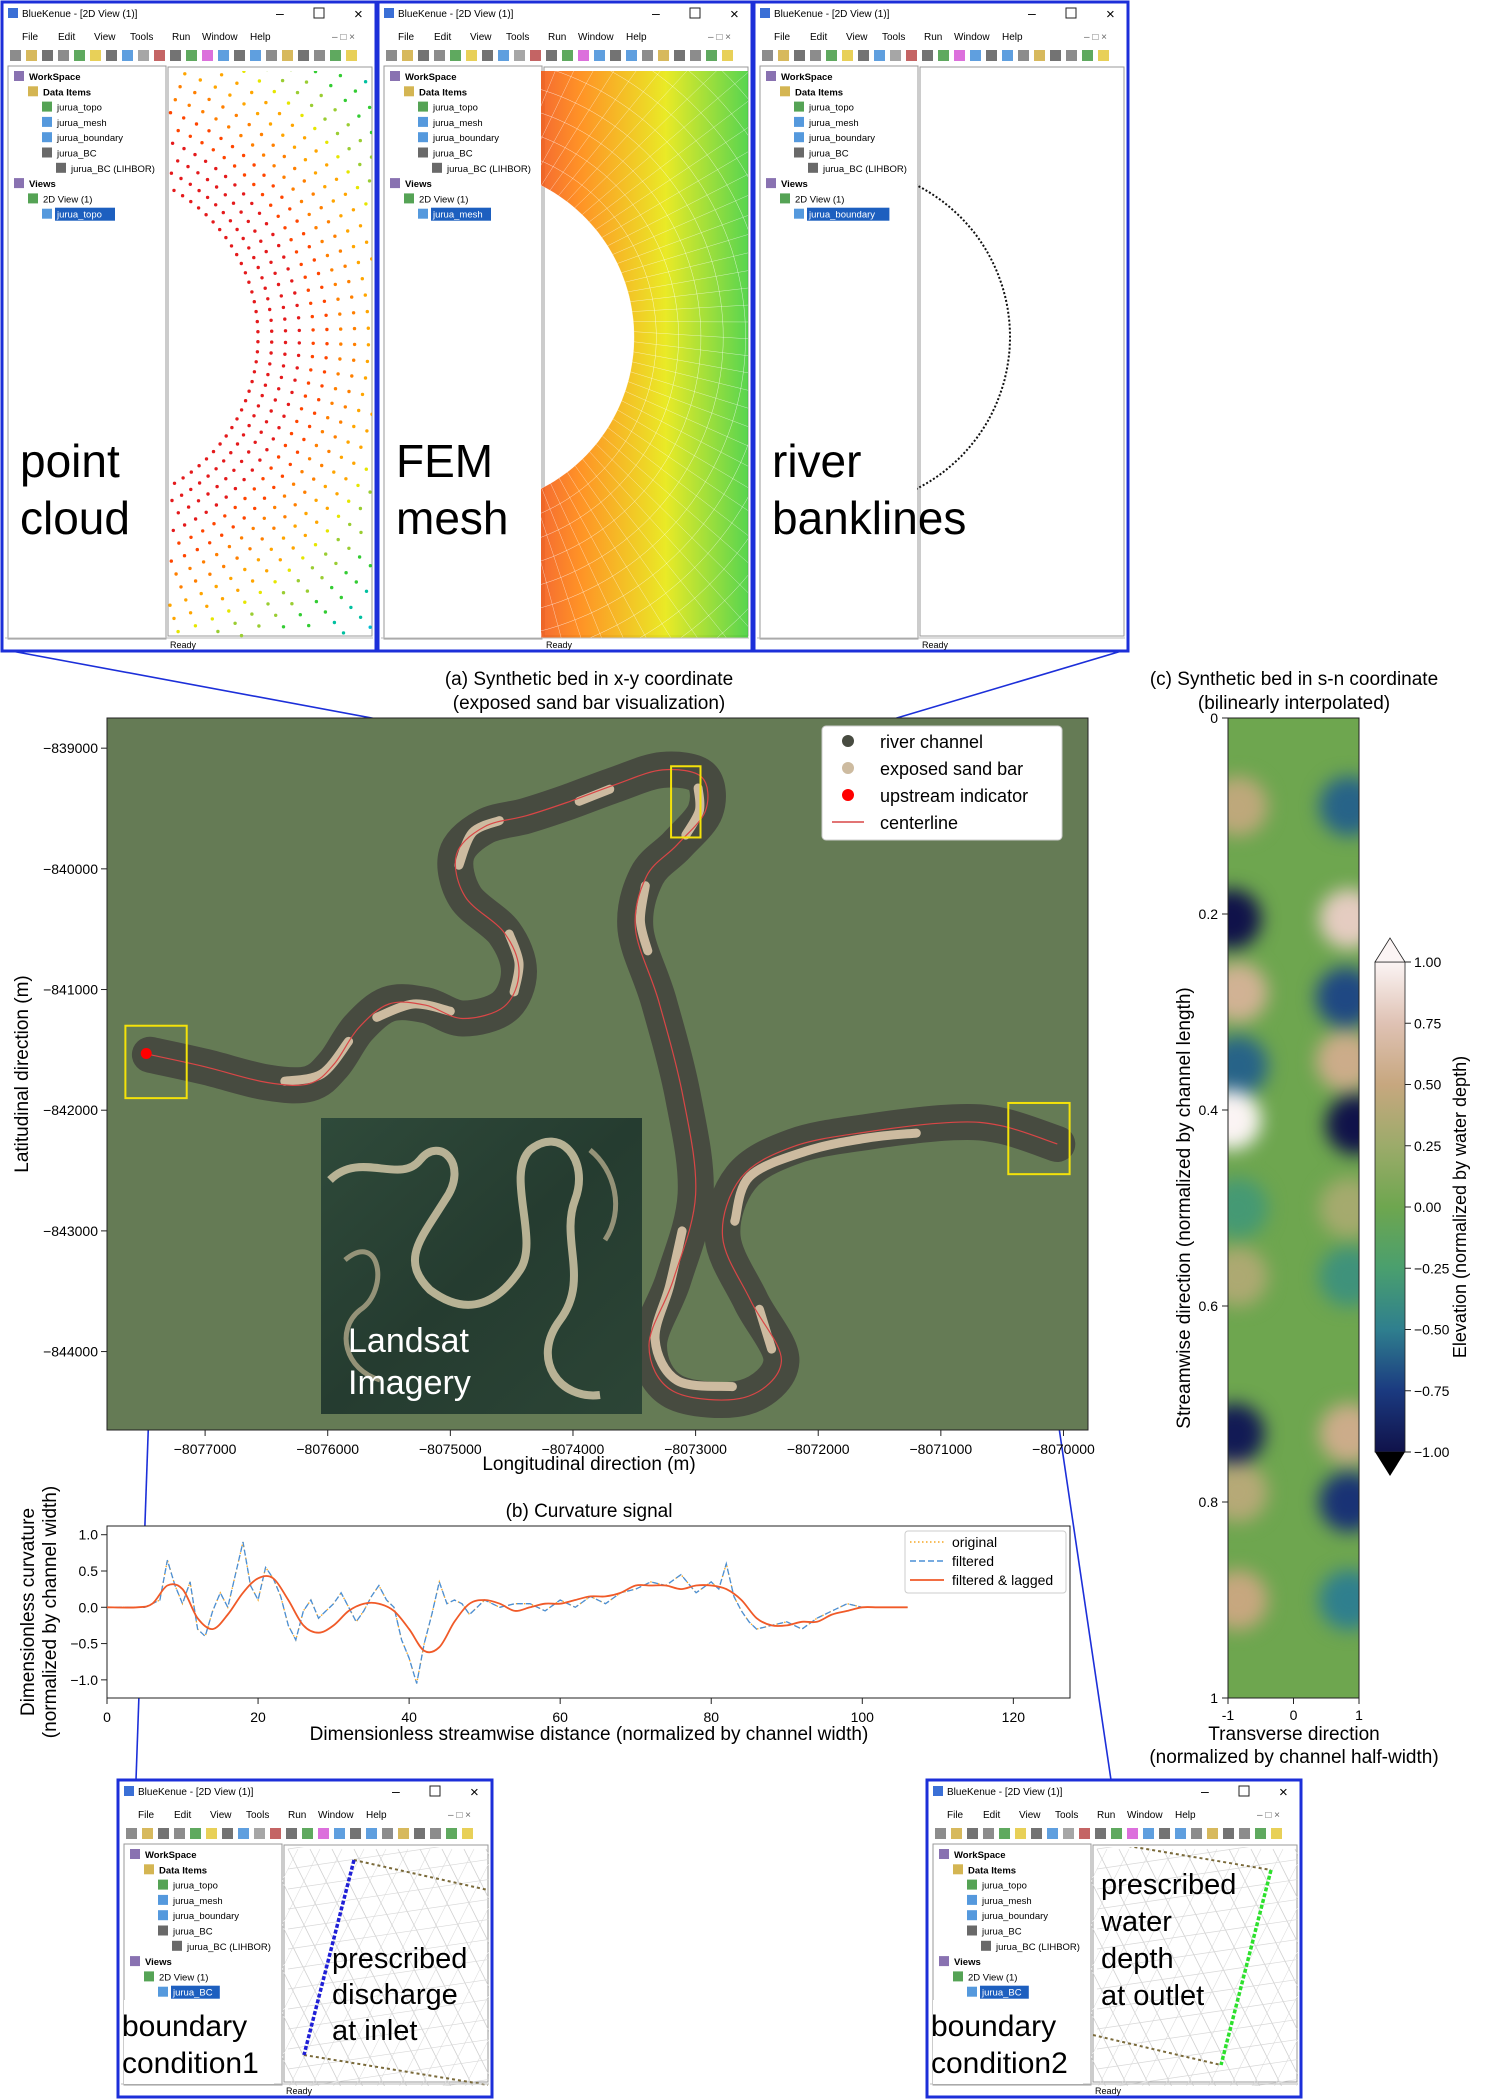 The image size is (1500, 2099). Describe the element at coordinates (1005, 1792) in the screenshot. I see `window-title: BlueKenue - [2D View (1)]` at that location.